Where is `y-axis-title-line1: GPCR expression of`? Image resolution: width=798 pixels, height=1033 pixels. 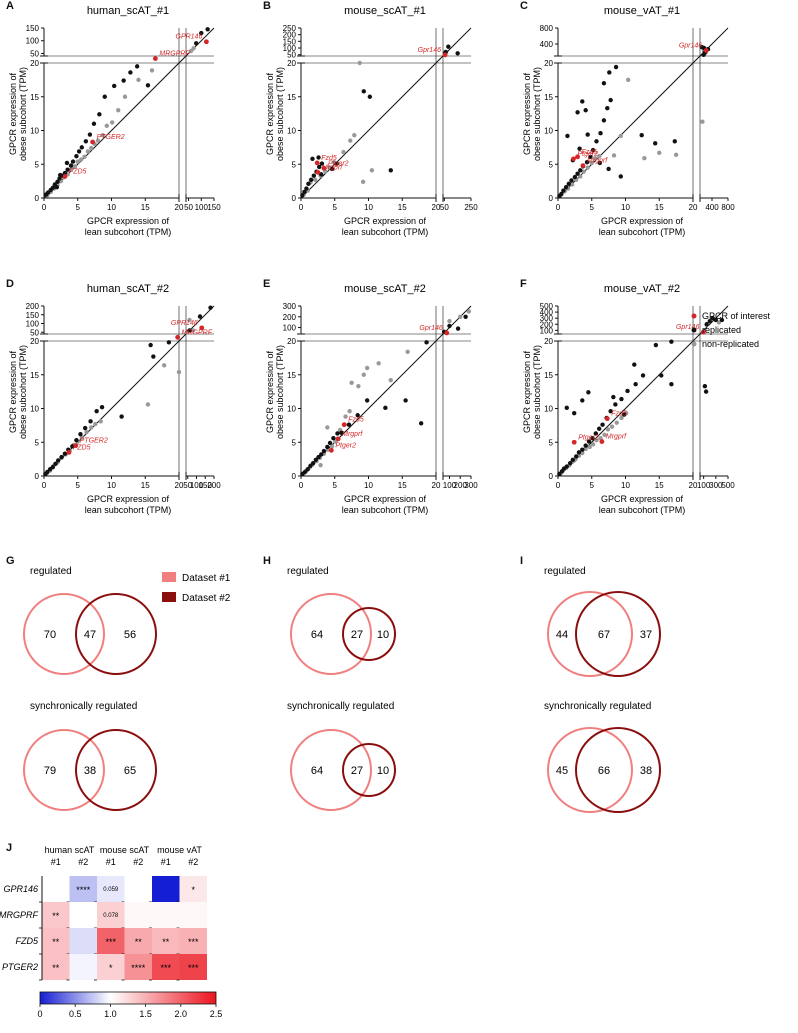
y-axis-title-line1: GPCR expression of is located at coordinates (13, 113).